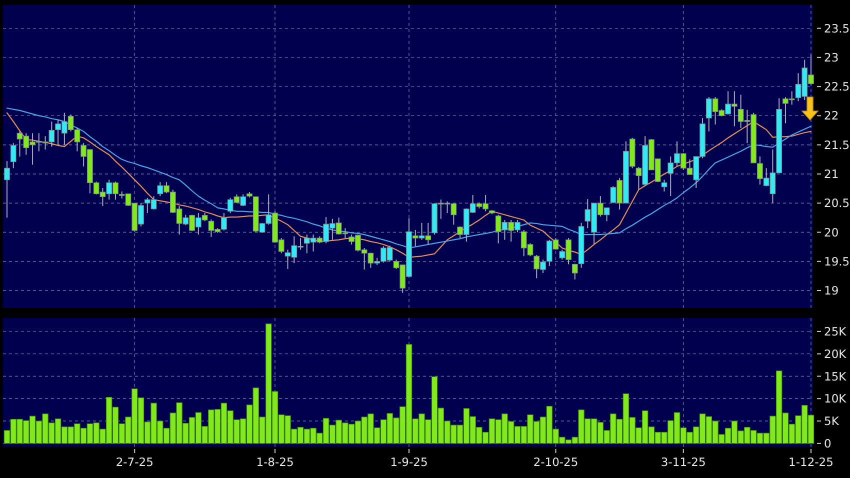 This screenshot has height=478, width=850. I want to click on y-tick-label: 20, so click(831, 232).